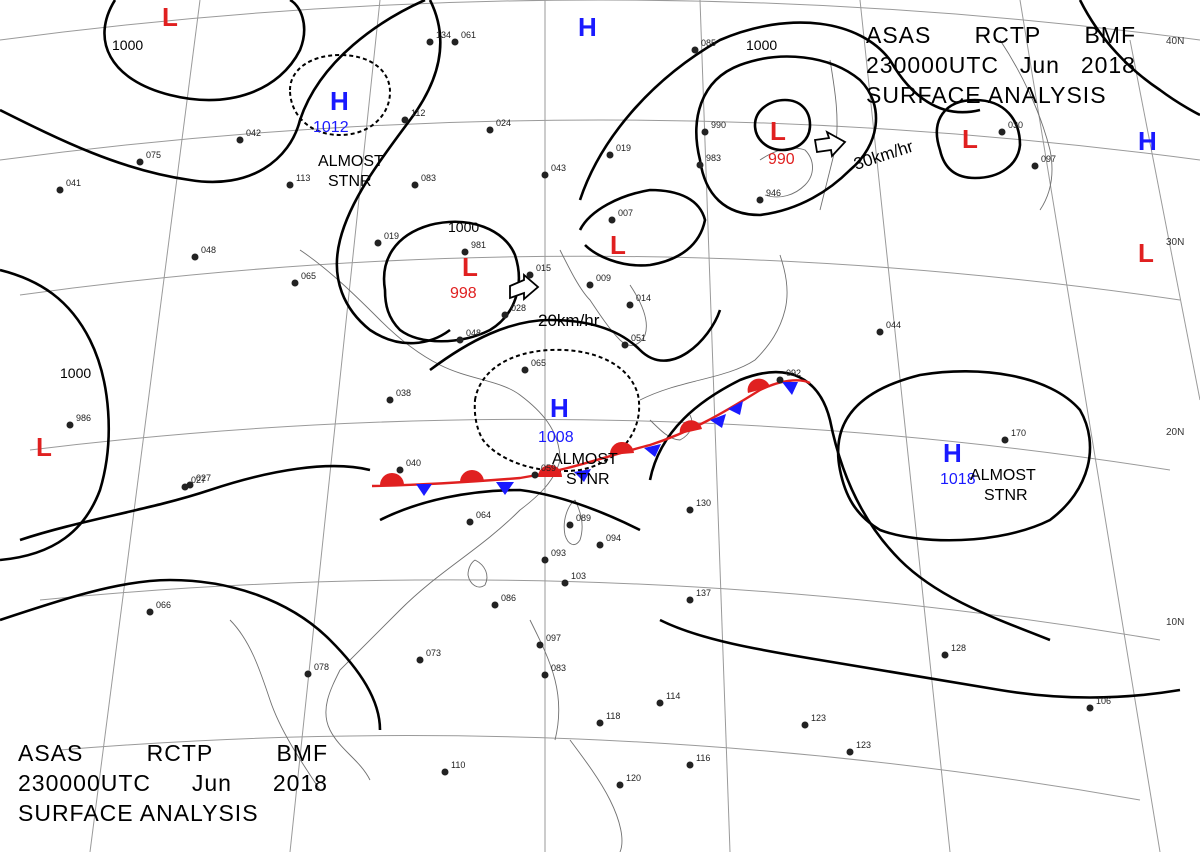 Image resolution: width=1200 pixels, height=852 pixels. Describe the element at coordinates (625, 213) in the screenshot. I see `station-pressure: 007` at that location.